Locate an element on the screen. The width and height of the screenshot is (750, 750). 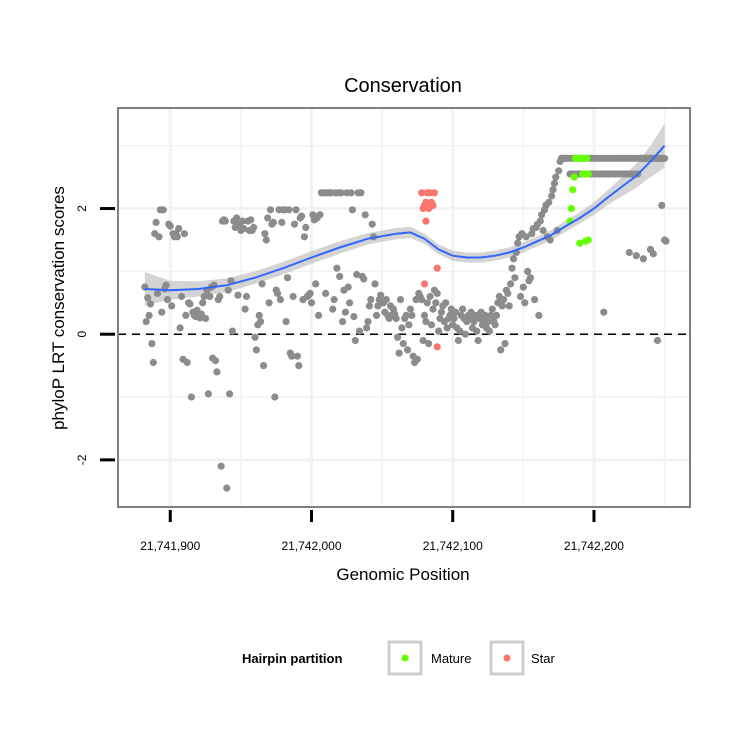
y-tick-label: -2 is located at coordinates (82, 459).